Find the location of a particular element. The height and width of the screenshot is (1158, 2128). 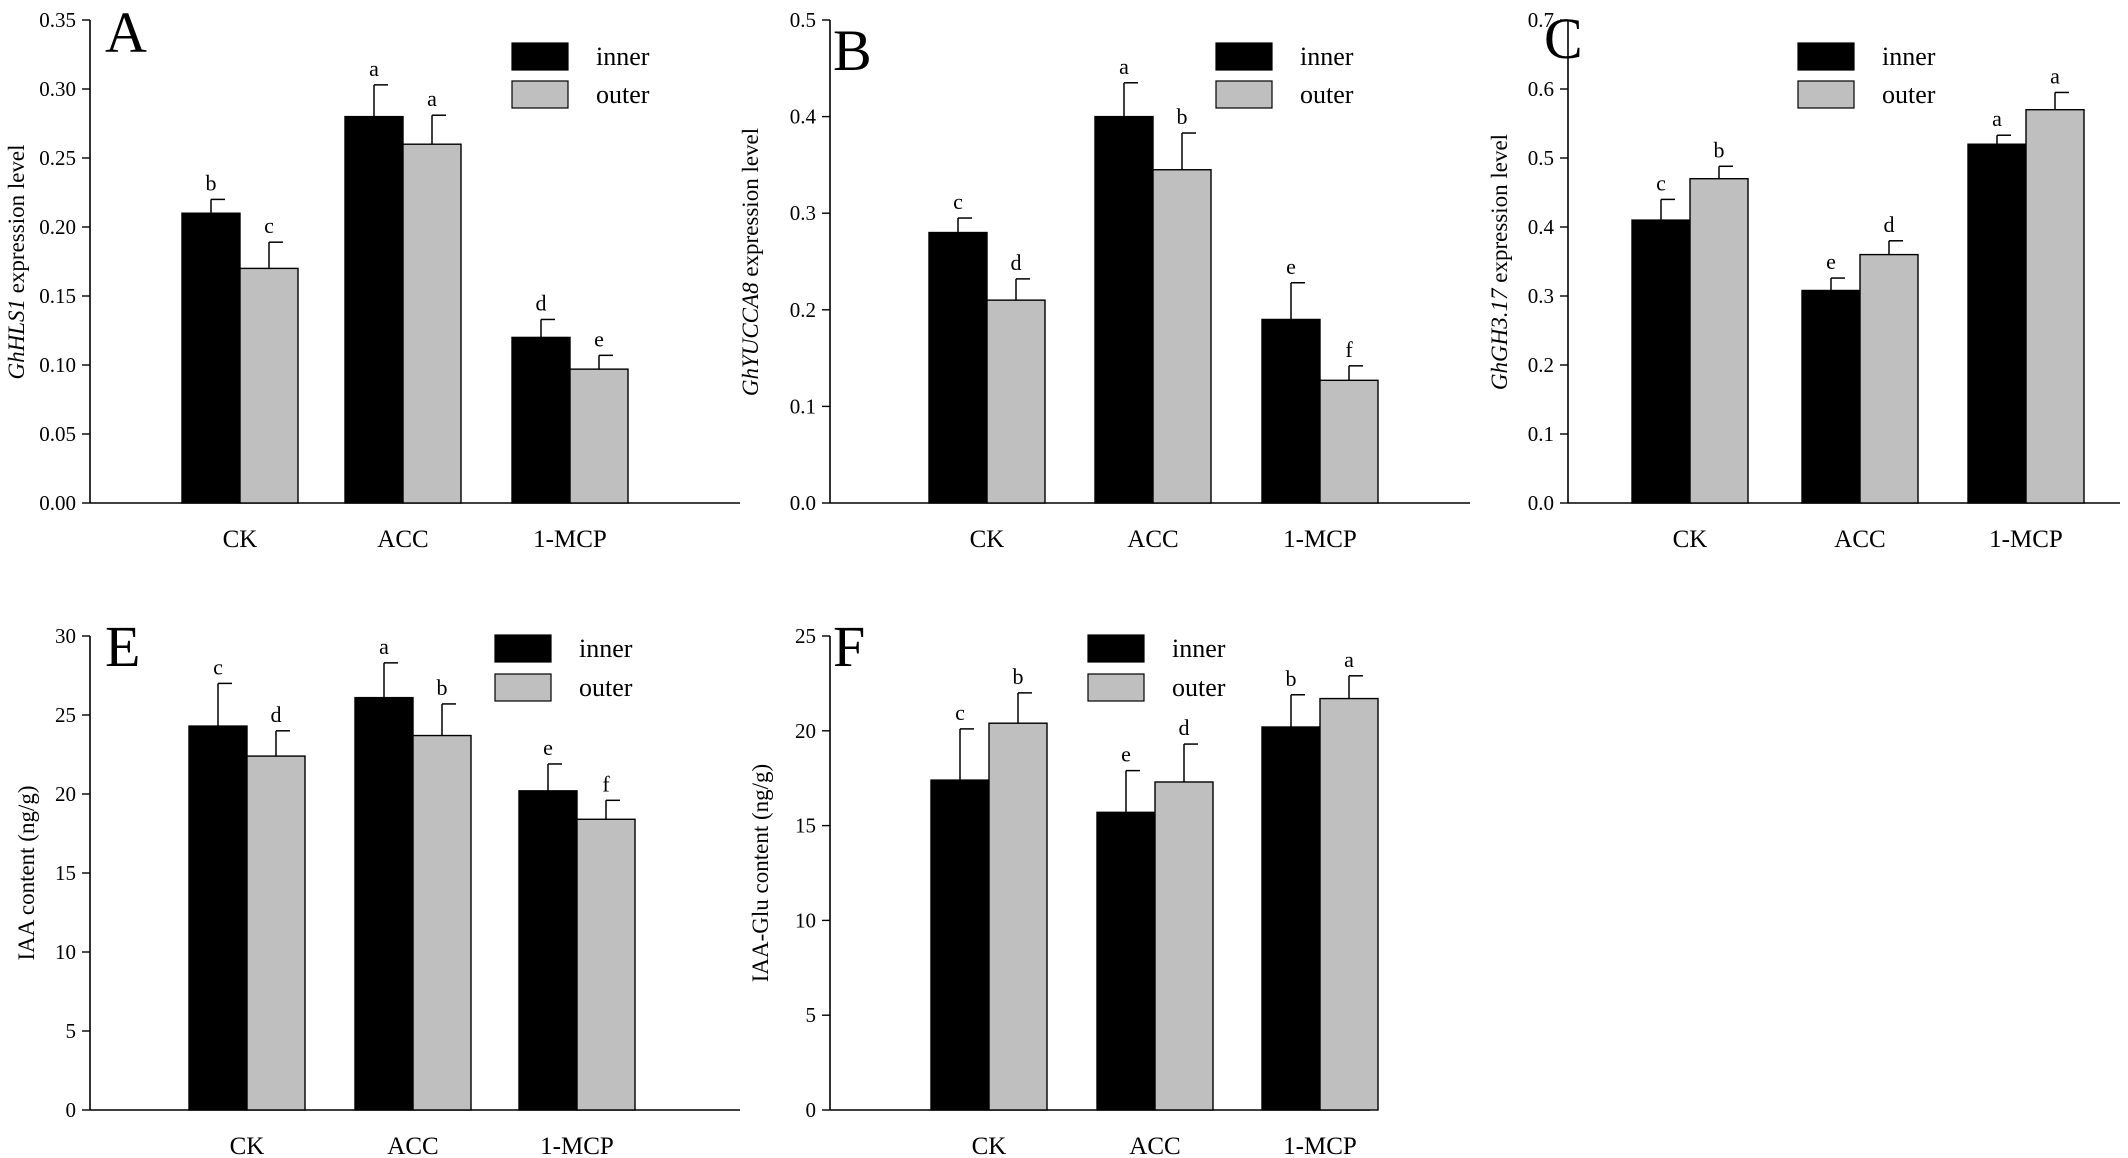

panel-letter: F is located at coordinates (849, 646).